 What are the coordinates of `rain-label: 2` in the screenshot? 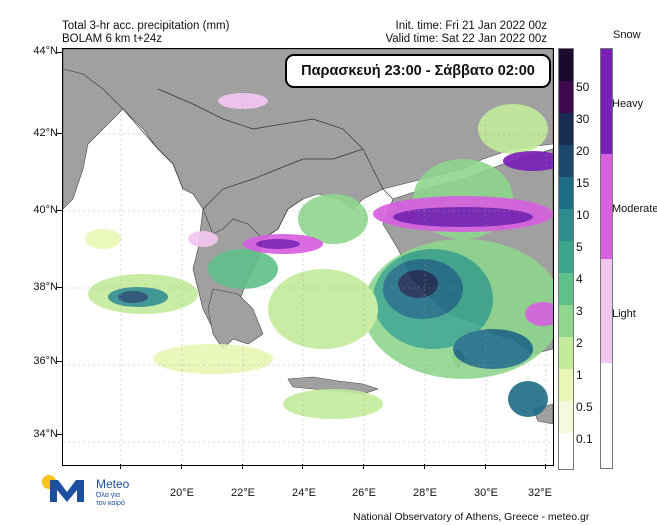 It's located at (579, 343).